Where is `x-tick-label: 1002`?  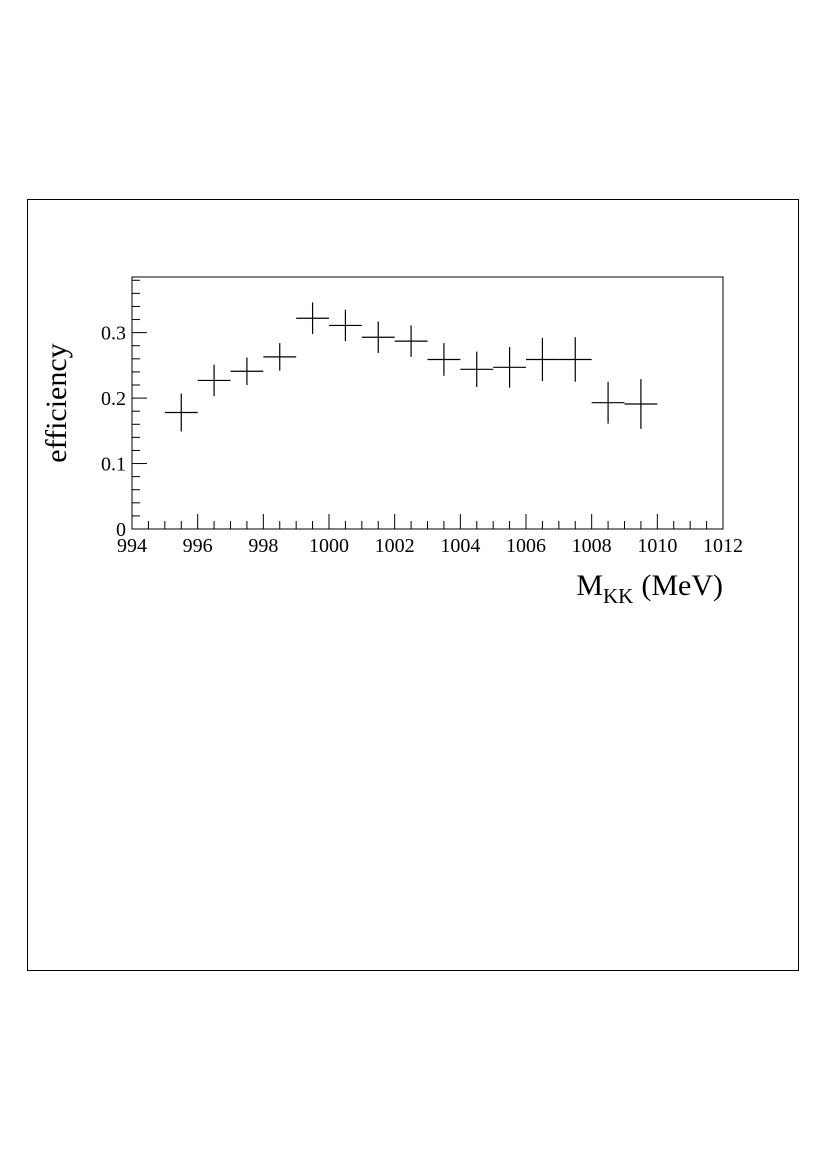 x-tick-label: 1002 is located at coordinates (395, 546).